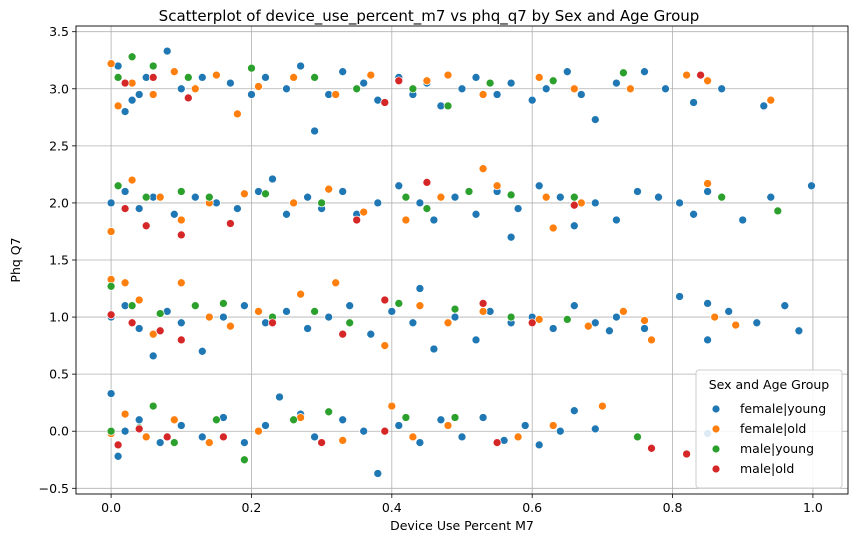  Describe the element at coordinates (252, 507) in the screenshot. I see `x-tick-label: 0.2` at that location.